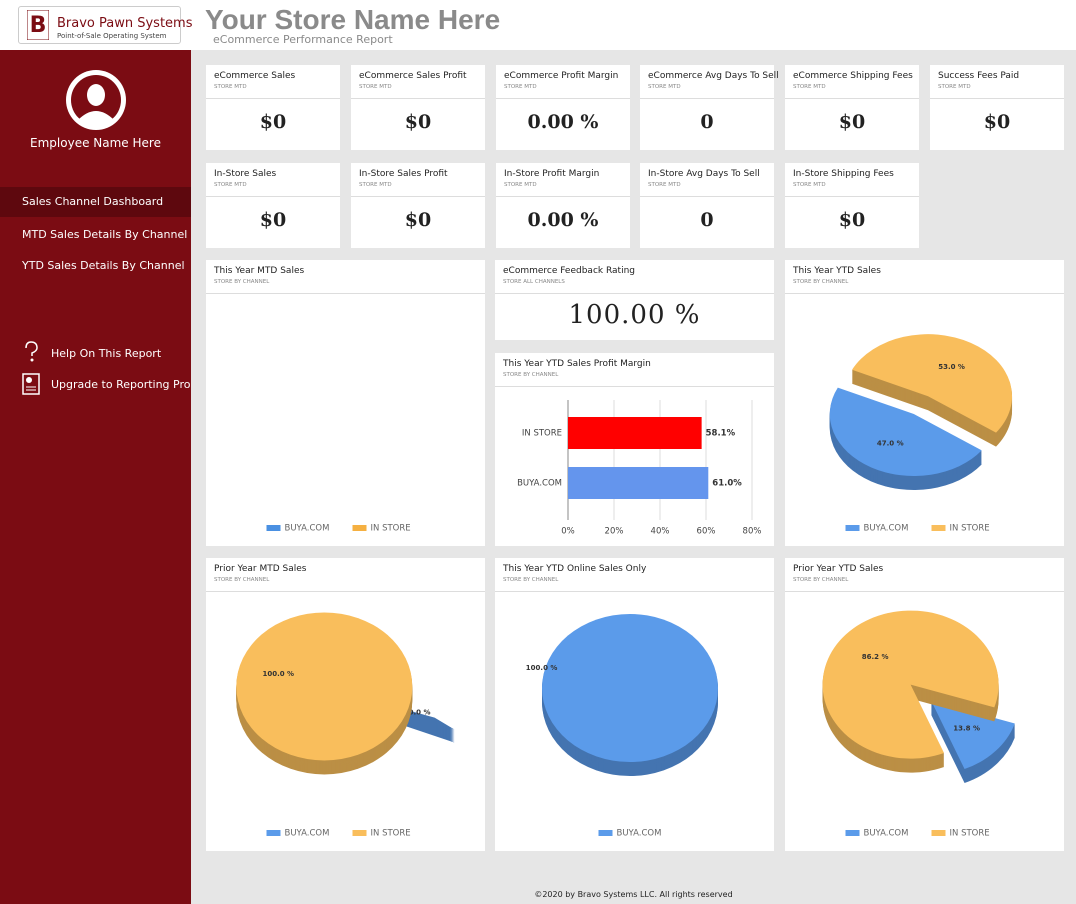  Describe the element at coordinates (852, 205) in the screenshot. I see `card: In-Store Shipping Fees STORE MTD $0` at that location.